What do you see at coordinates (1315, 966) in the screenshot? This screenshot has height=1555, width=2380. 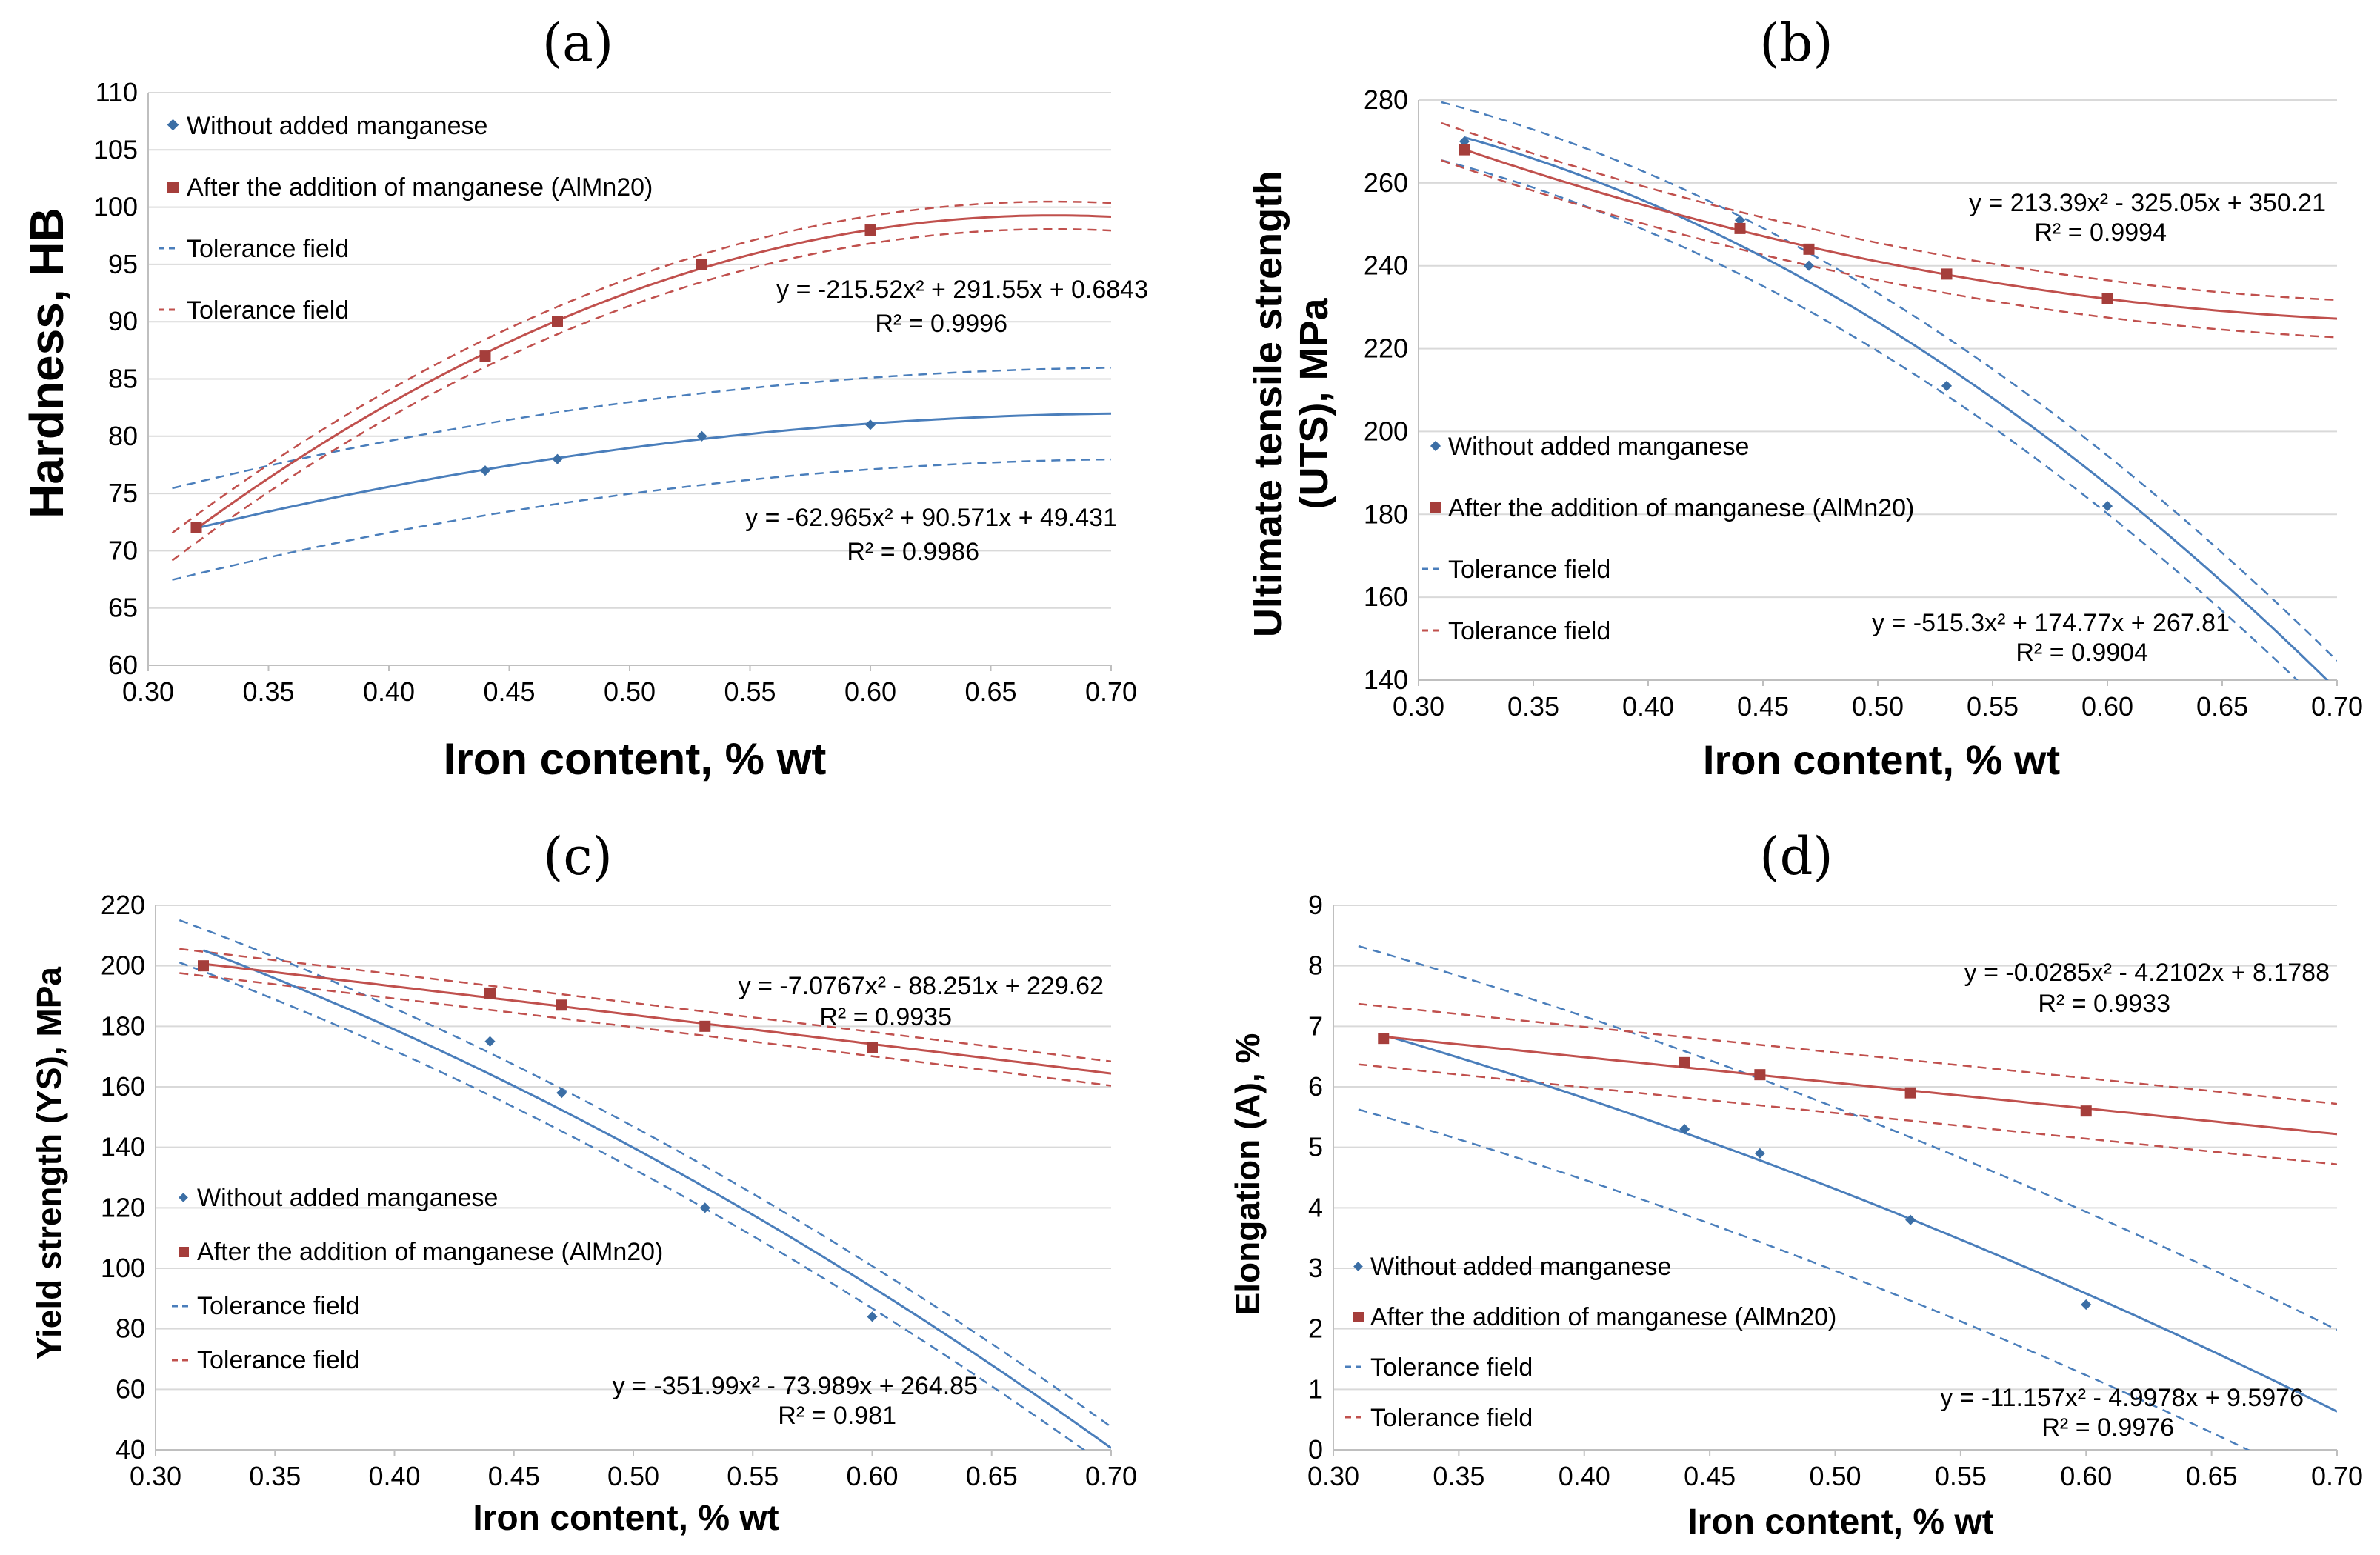 I see `y-tick-label: 8` at bounding box center [1315, 966].